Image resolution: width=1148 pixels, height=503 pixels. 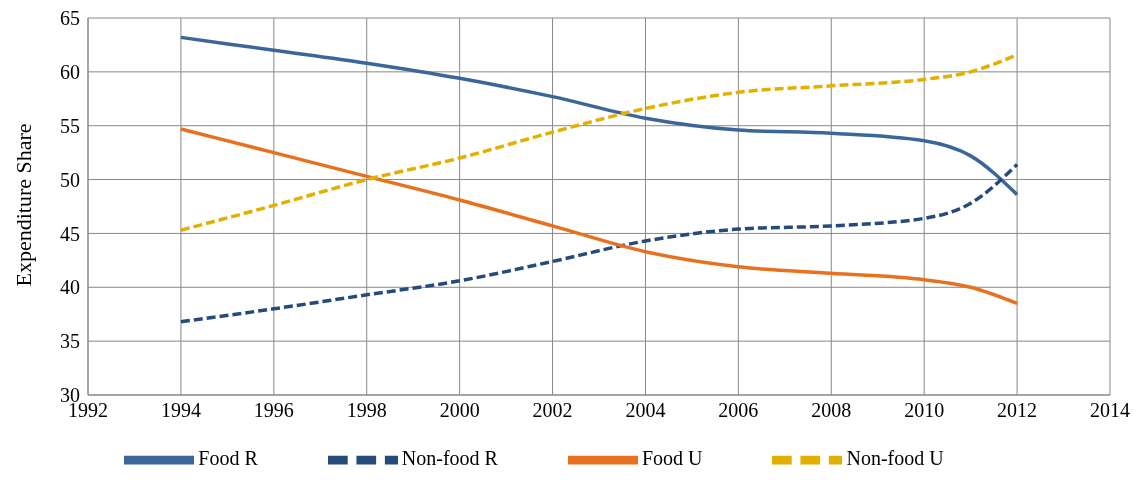 What do you see at coordinates (70, 341) in the screenshot?
I see `y-tick-label: 35` at bounding box center [70, 341].